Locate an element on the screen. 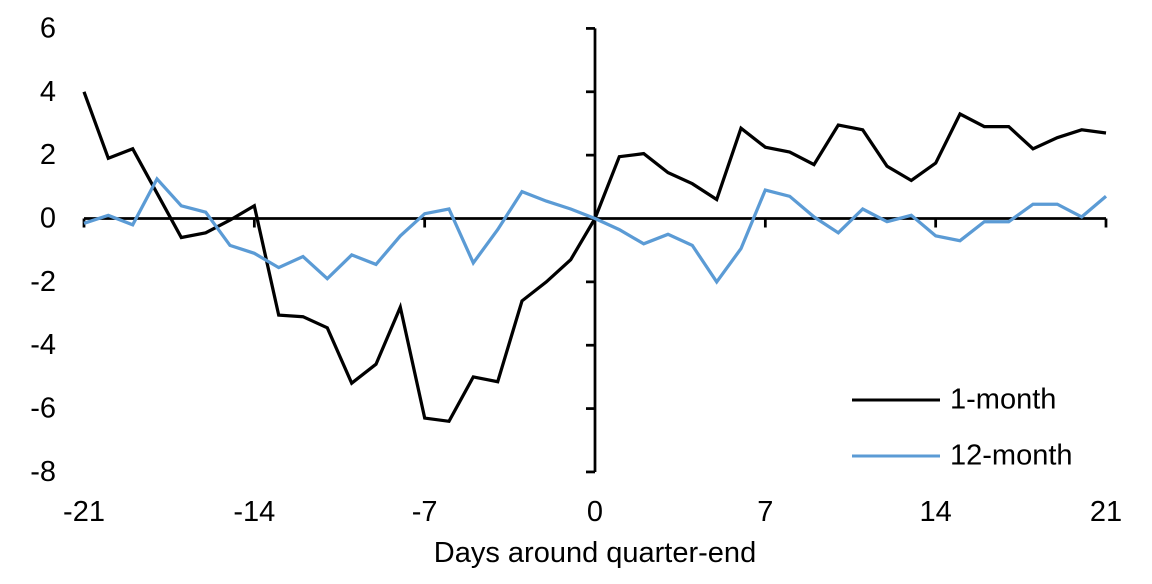 The image size is (1152, 584). legend-label-1-month: 1-month is located at coordinates (1003, 399).